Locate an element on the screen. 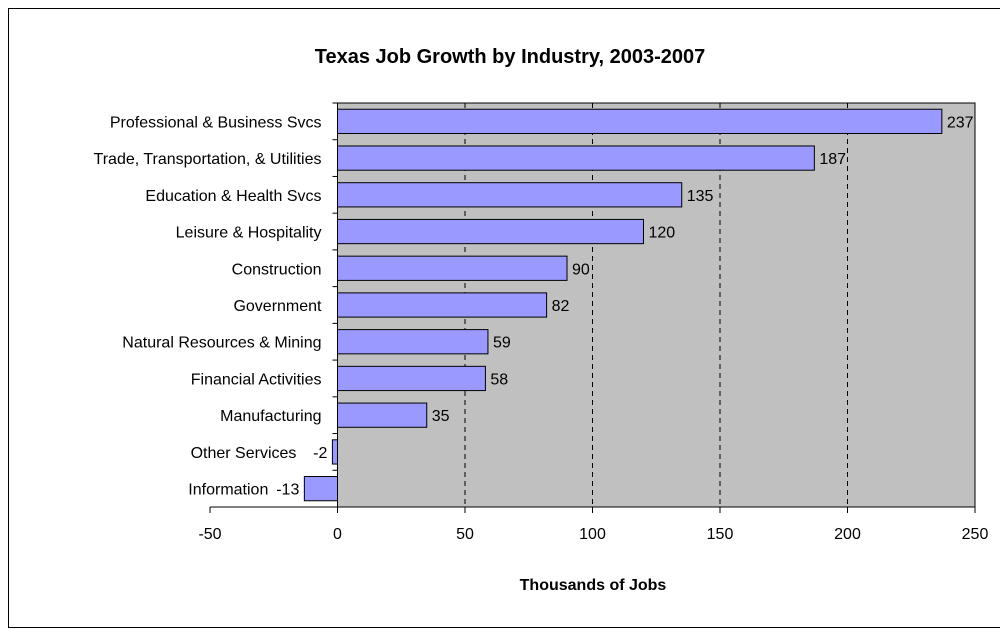  data-label: 135 is located at coordinates (700, 196).